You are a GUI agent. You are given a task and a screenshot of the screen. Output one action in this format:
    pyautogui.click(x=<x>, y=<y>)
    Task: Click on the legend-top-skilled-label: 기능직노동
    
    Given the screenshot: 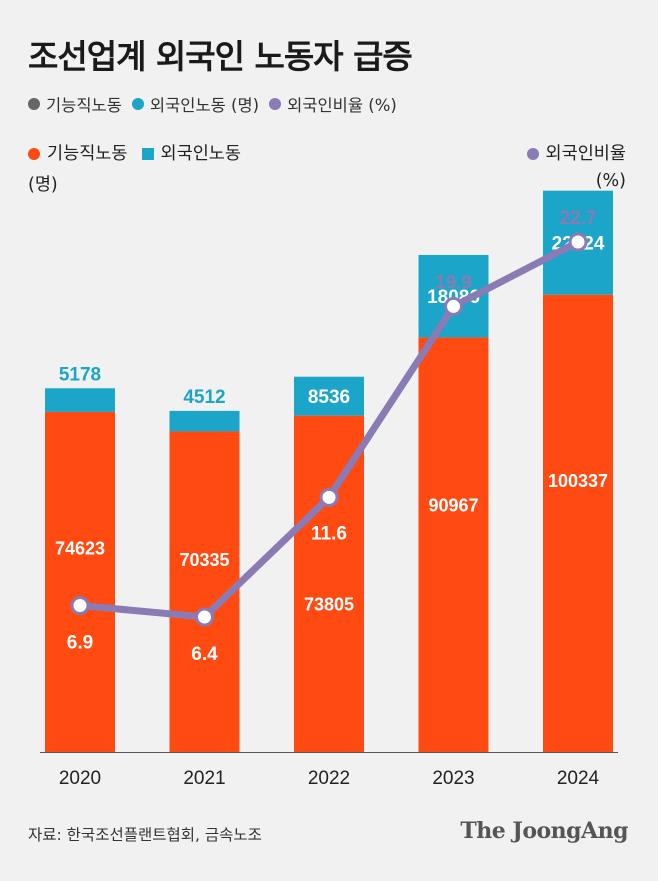 What is the action you would take?
    pyautogui.click(x=84, y=105)
    